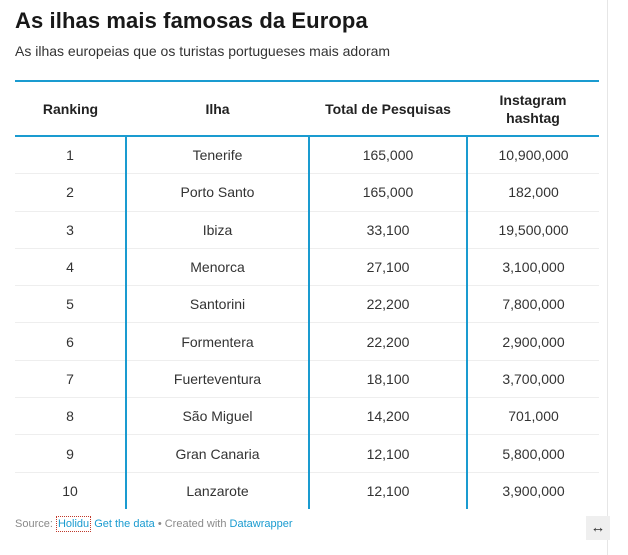 Image resolution: width=628 pixels, height=555 pixels. I want to click on table-cell: 7, so click(71, 379).